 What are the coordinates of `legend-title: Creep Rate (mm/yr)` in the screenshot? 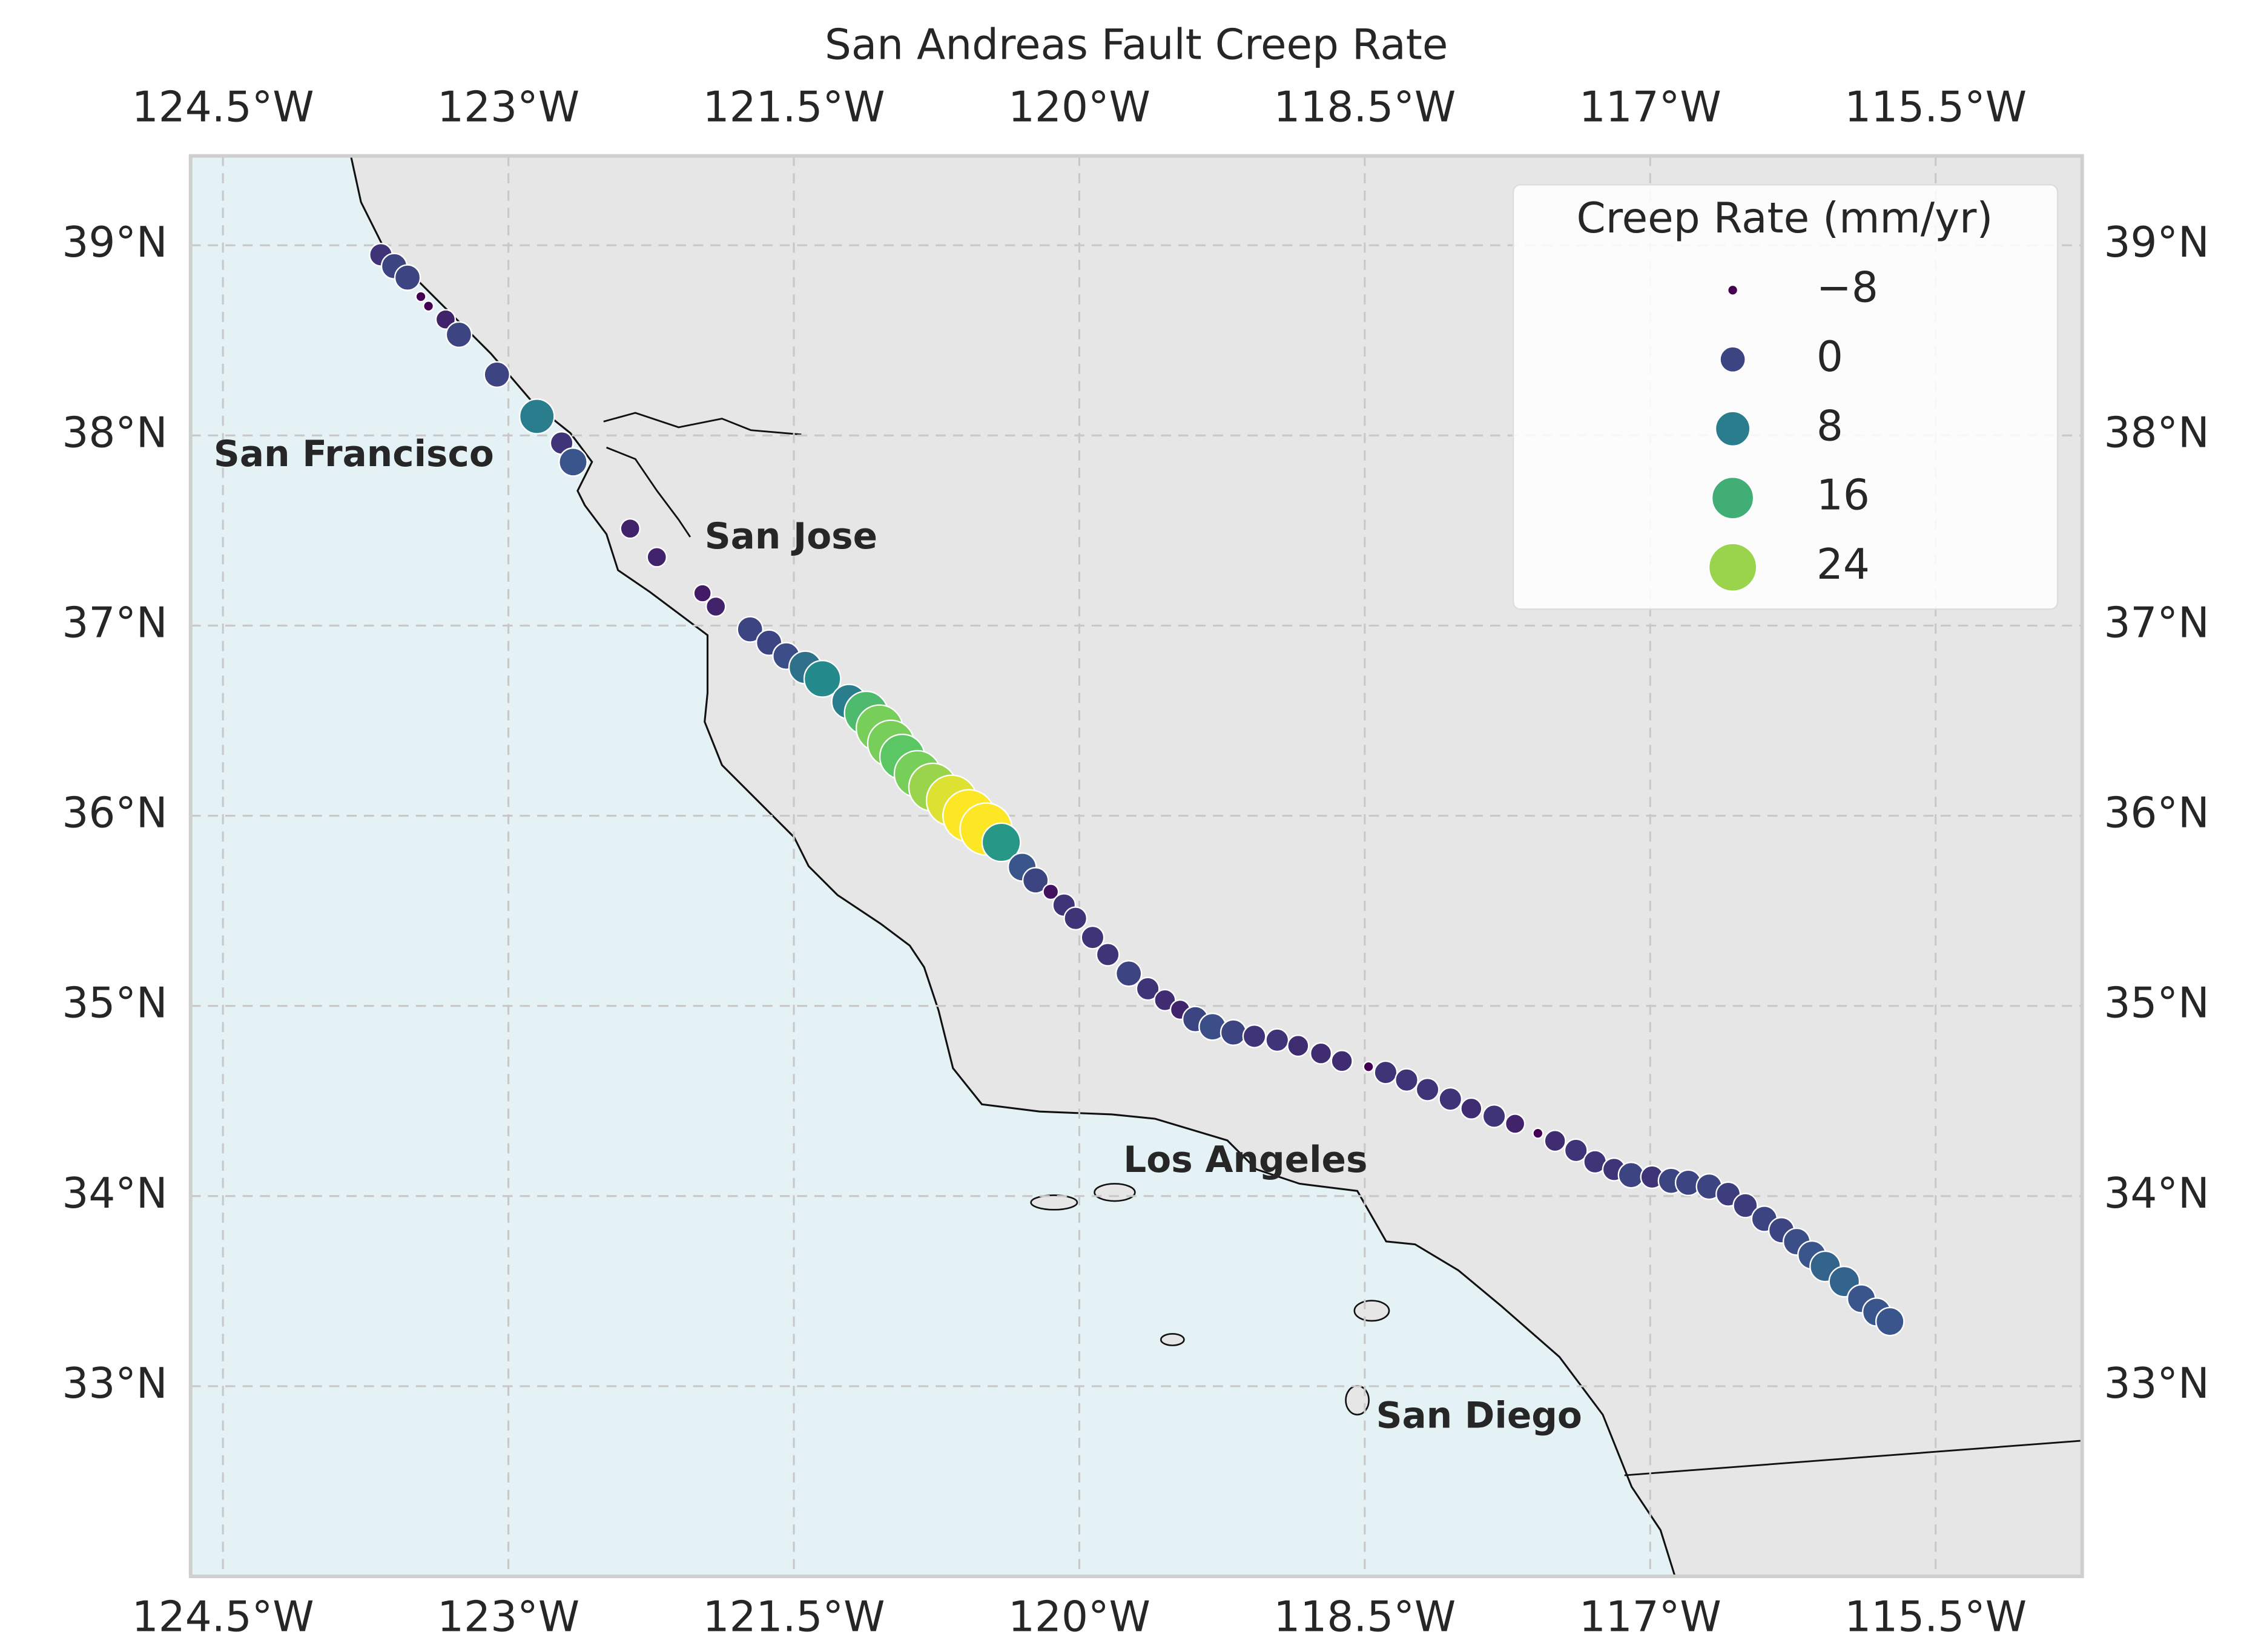 It's located at (1784, 218).